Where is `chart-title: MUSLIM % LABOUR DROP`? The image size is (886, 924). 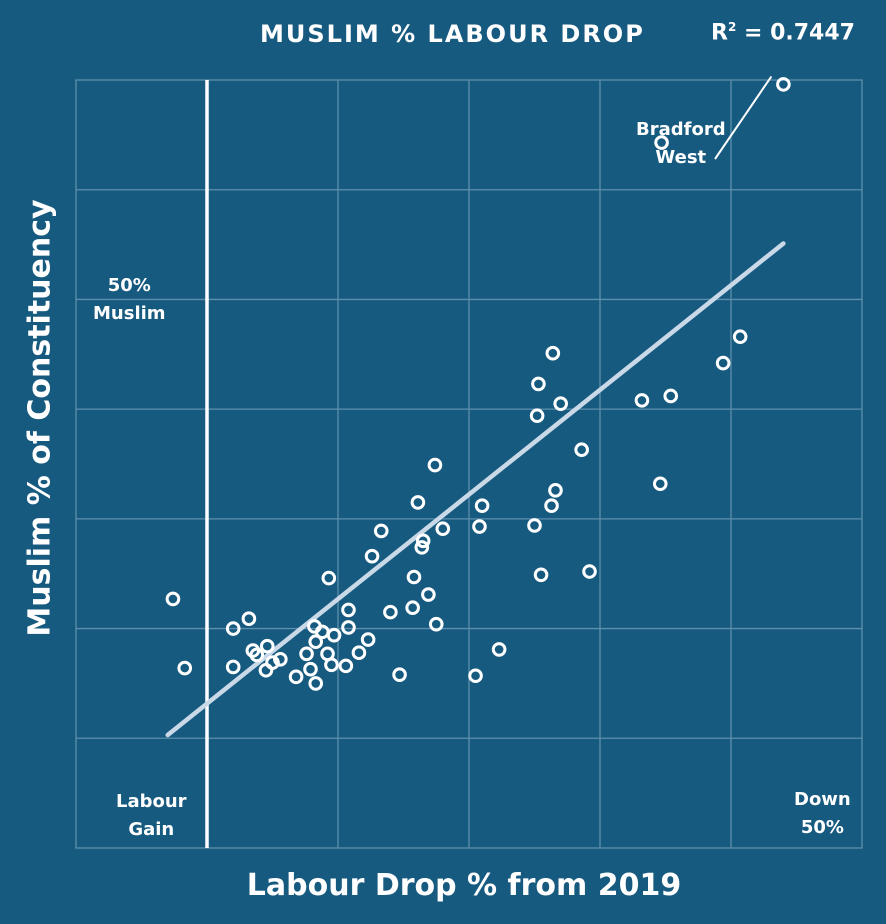 chart-title: MUSLIM % LABOUR DROP is located at coordinates (452, 34).